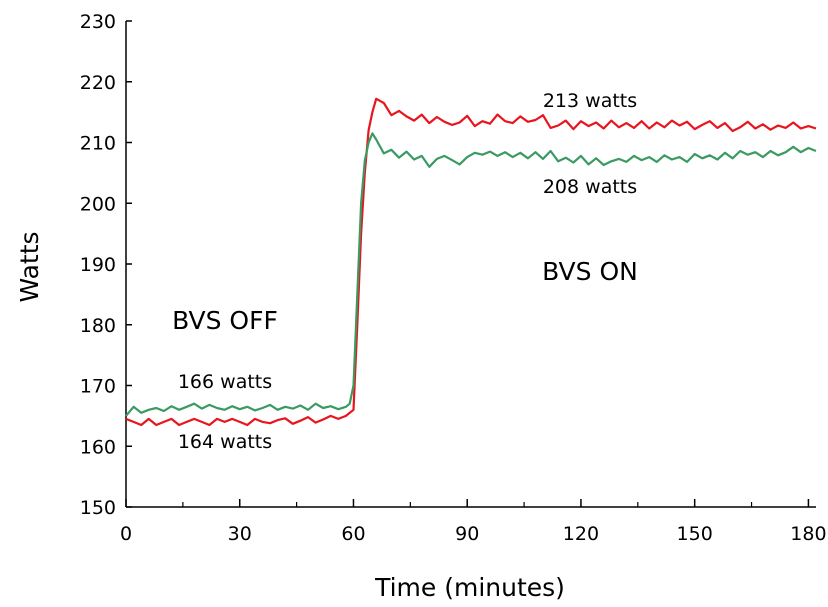 This screenshot has width=828, height=607. I want to click on y-tick-label: 210, so click(98, 144).